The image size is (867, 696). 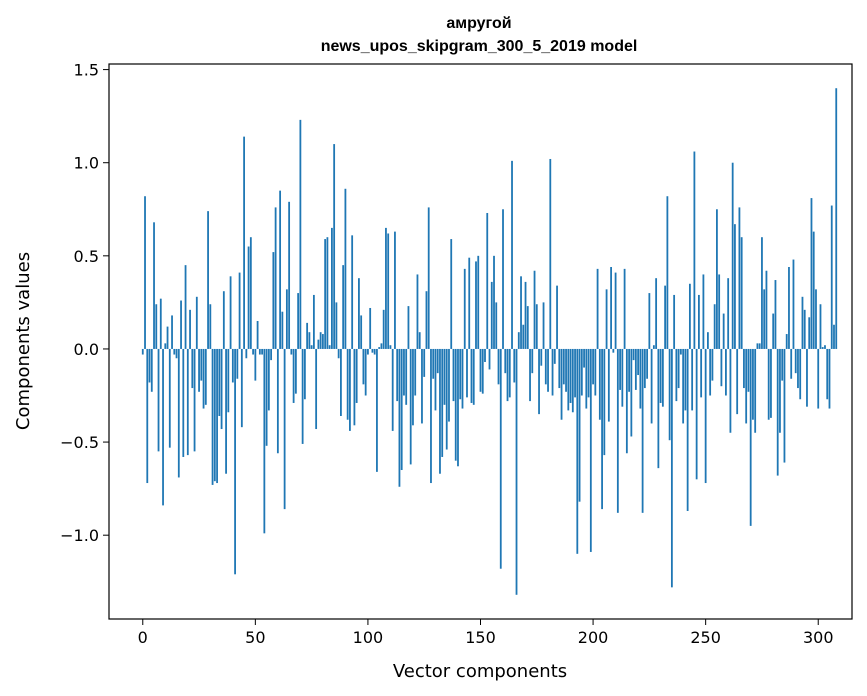 What do you see at coordinates (86, 349) in the screenshot?
I see `y-tick-label: 0.0` at bounding box center [86, 349].